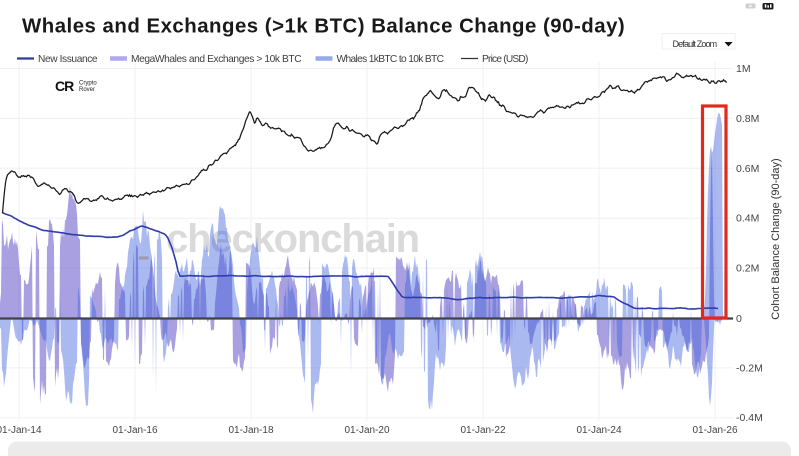 This screenshot has height=456, width=799. I want to click on svg-text: 0.8M, so click(747, 119).